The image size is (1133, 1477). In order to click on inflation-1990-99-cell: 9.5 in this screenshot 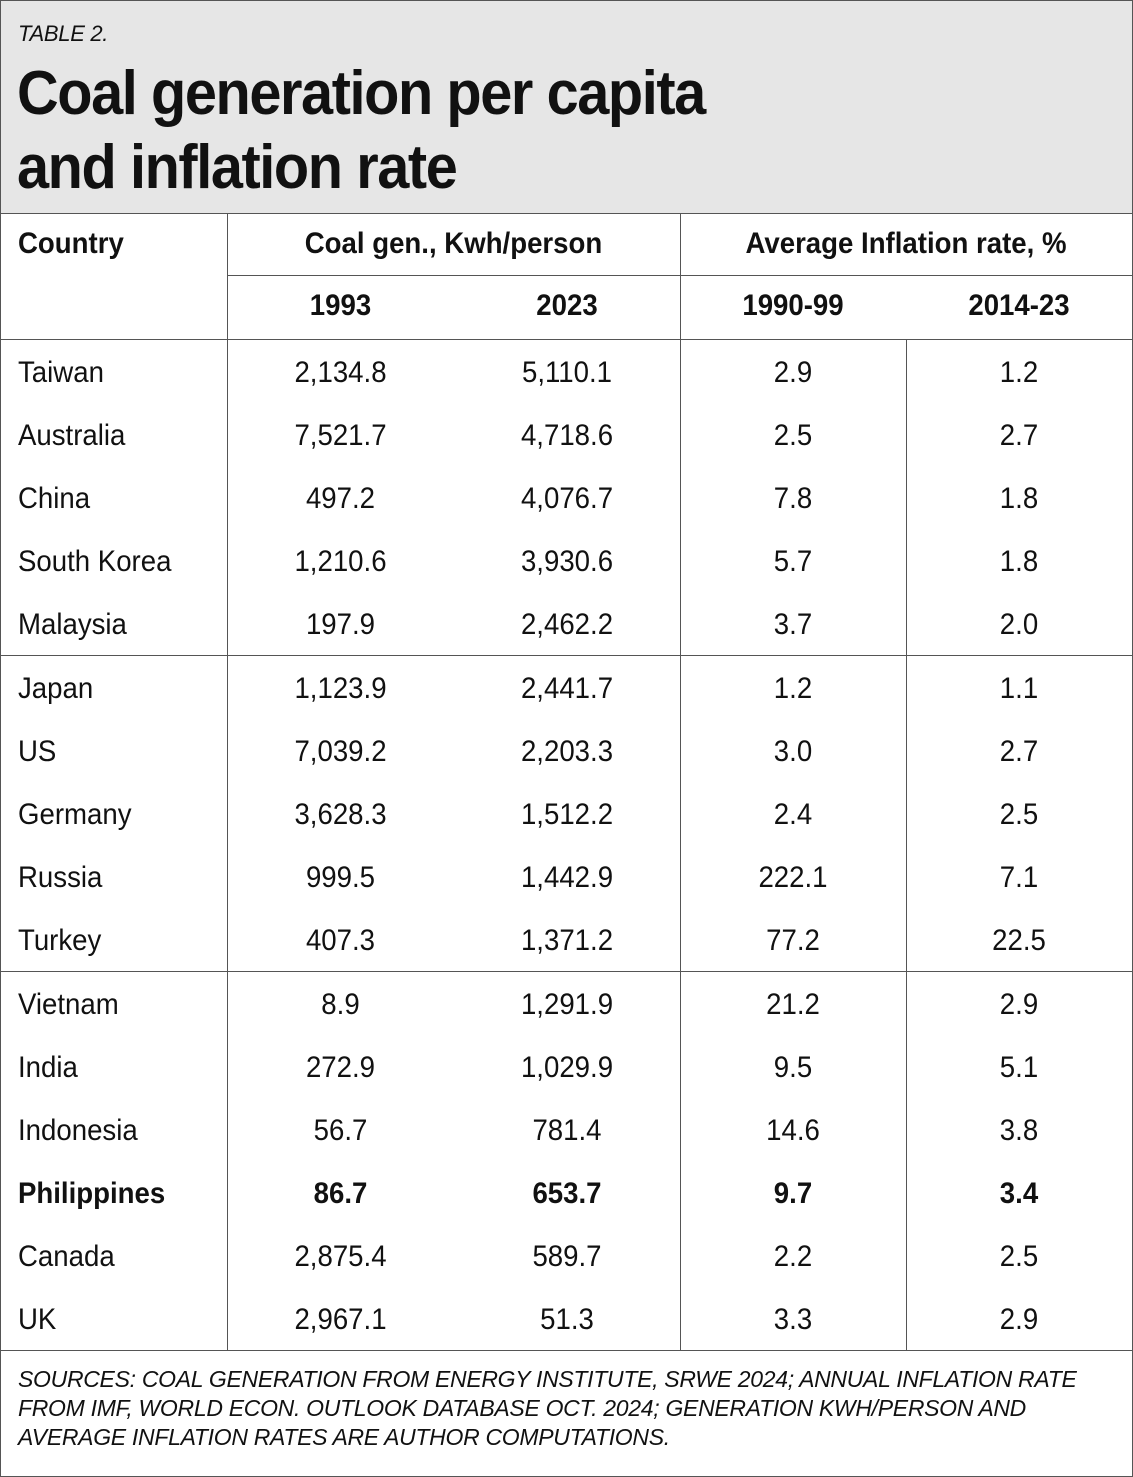, I will do `click(793, 1067)`.